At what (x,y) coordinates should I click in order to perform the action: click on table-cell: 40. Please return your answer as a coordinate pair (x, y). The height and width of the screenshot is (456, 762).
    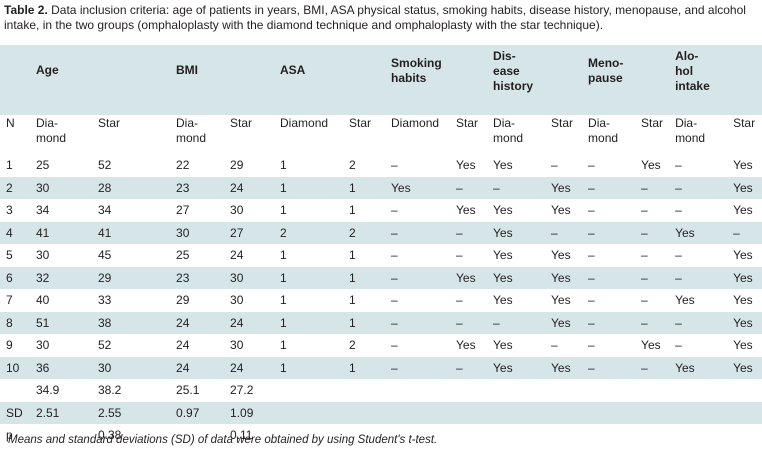
    Looking at the image, I should click on (43, 300).